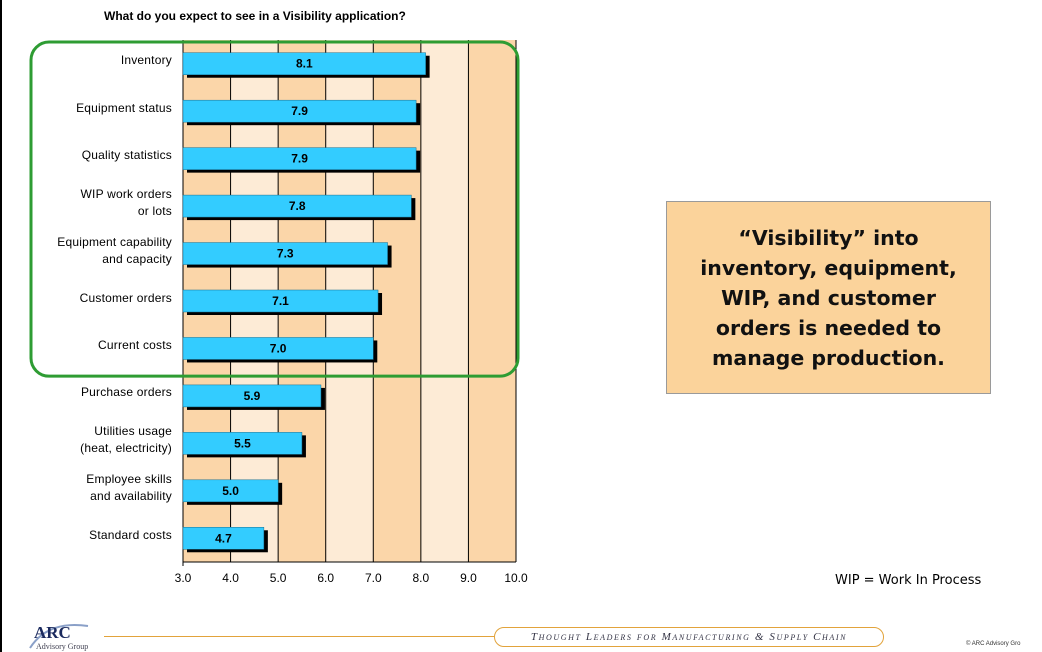 Image resolution: width=1042 pixels, height=652 pixels. What do you see at coordinates (126, 440) in the screenshot?
I see `category-label: Utilities usage (heat, electricity)` at bounding box center [126, 440].